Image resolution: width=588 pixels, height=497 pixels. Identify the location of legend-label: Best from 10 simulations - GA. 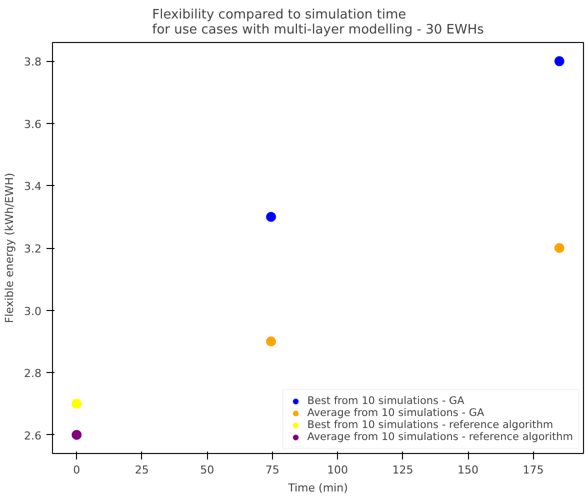
(385, 401).